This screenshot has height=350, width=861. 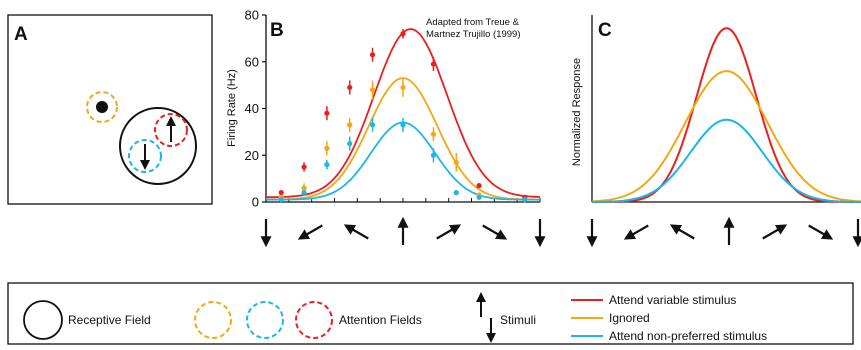 What do you see at coordinates (232, 108) in the screenshot?
I see `panel-b-y-axis-label: Firing Rate (Hz)` at bounding box center [232, 108].